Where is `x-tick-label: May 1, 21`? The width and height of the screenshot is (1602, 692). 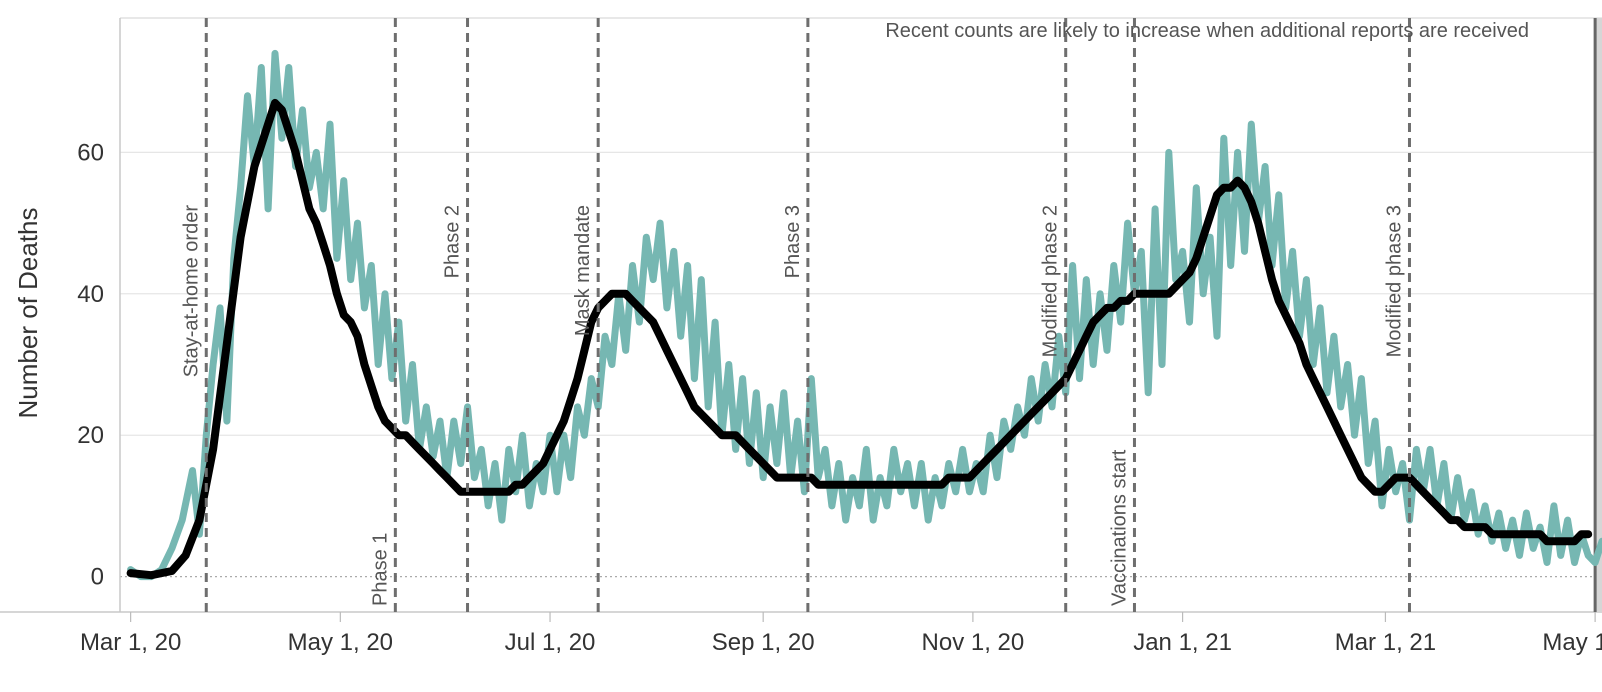
x-tick-label: May 1, 21 is located at coordinates (1572, 642).